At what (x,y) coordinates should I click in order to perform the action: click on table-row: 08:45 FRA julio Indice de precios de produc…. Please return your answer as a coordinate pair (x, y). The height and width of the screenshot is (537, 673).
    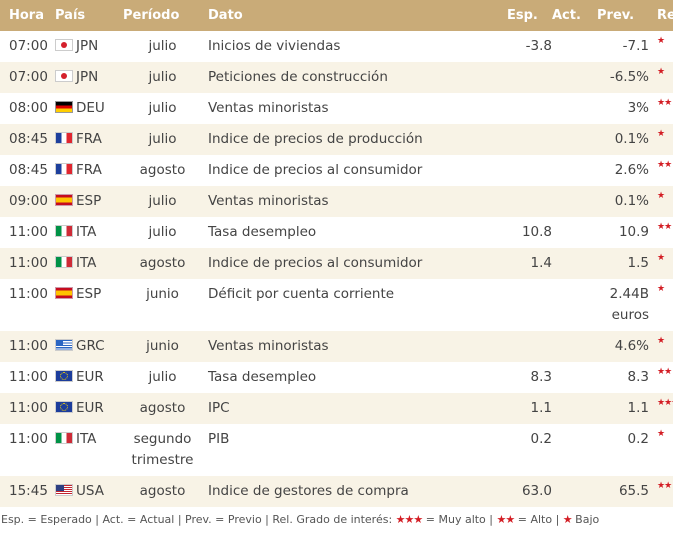
    Looking at the image, I should click on (336, 139).